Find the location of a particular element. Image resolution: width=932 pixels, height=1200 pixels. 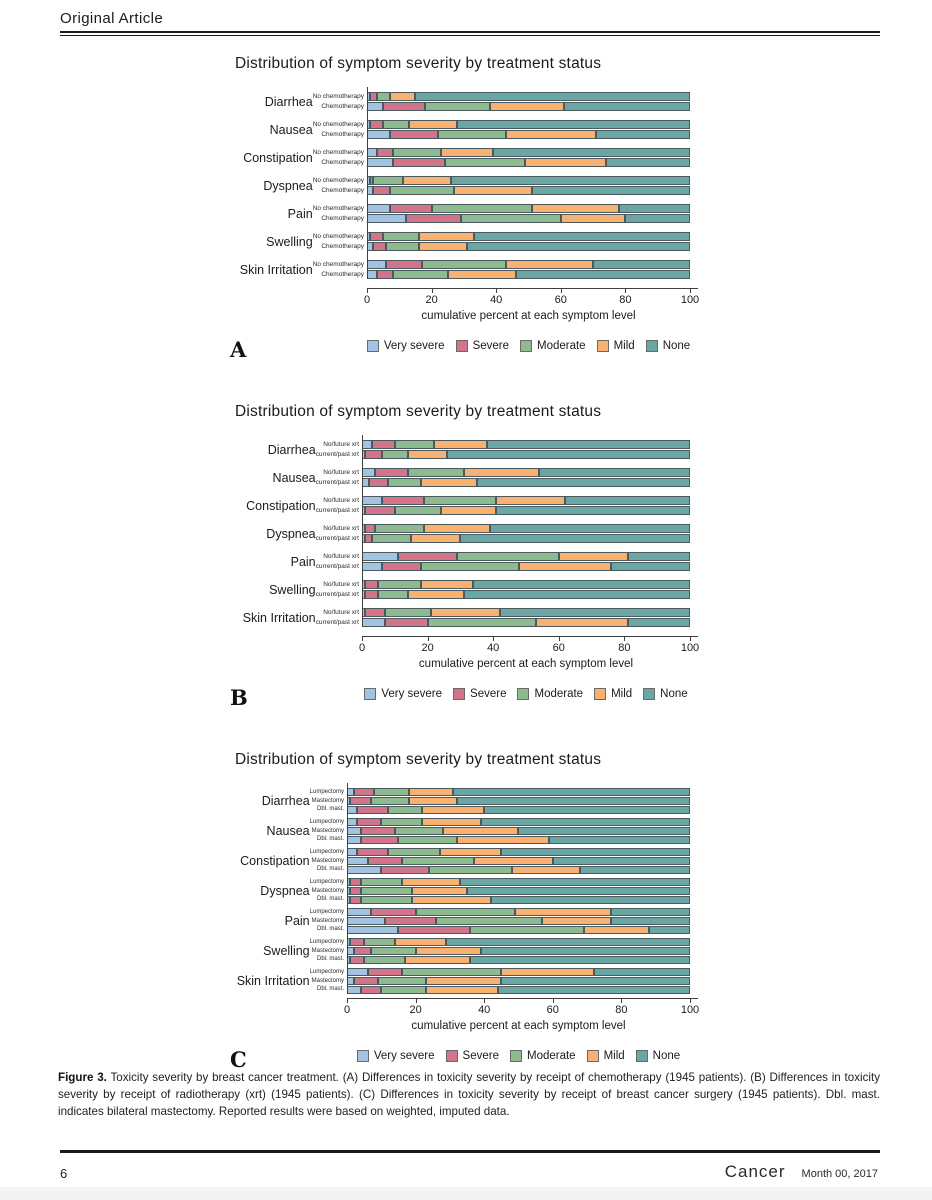

tick-label: 40 is located at coordinates (493, 648).